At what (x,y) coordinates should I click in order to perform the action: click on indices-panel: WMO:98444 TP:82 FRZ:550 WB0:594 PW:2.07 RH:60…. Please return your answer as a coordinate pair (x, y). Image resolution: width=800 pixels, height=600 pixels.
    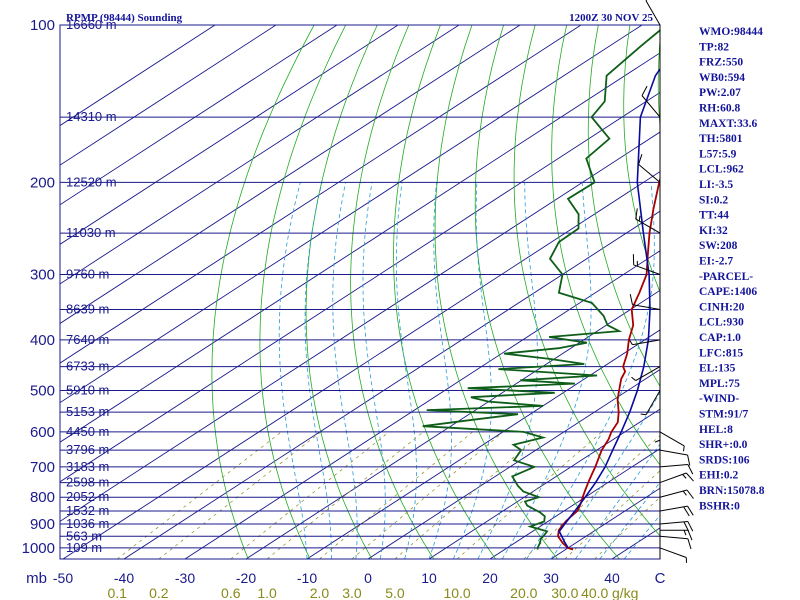
    Looking at the image, I should click on (732, 269).